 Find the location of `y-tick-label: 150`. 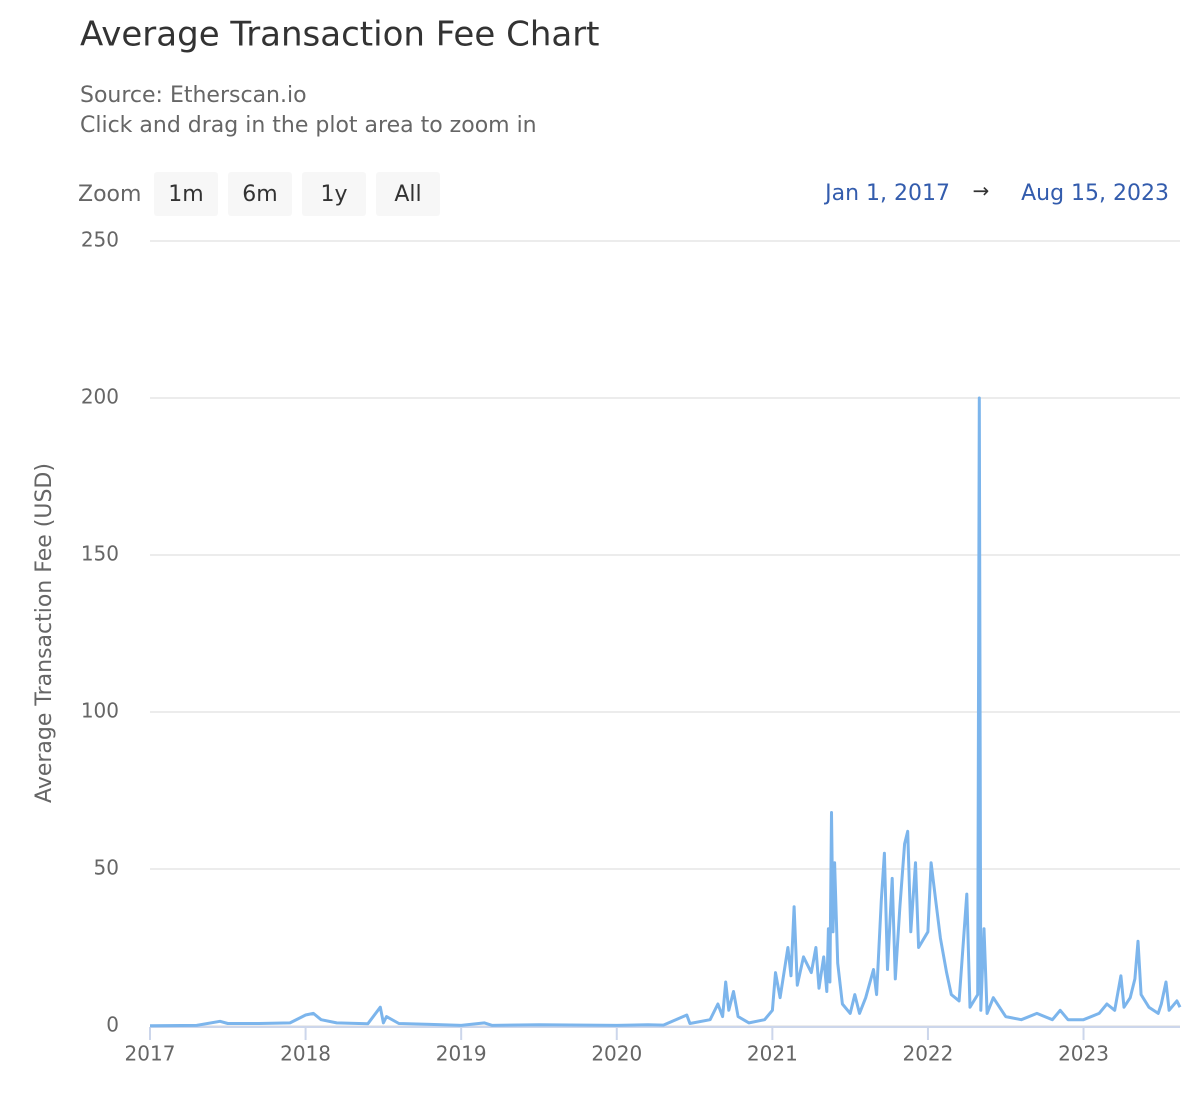

y-tick-label: 150 is located at coordinates (100, 554).